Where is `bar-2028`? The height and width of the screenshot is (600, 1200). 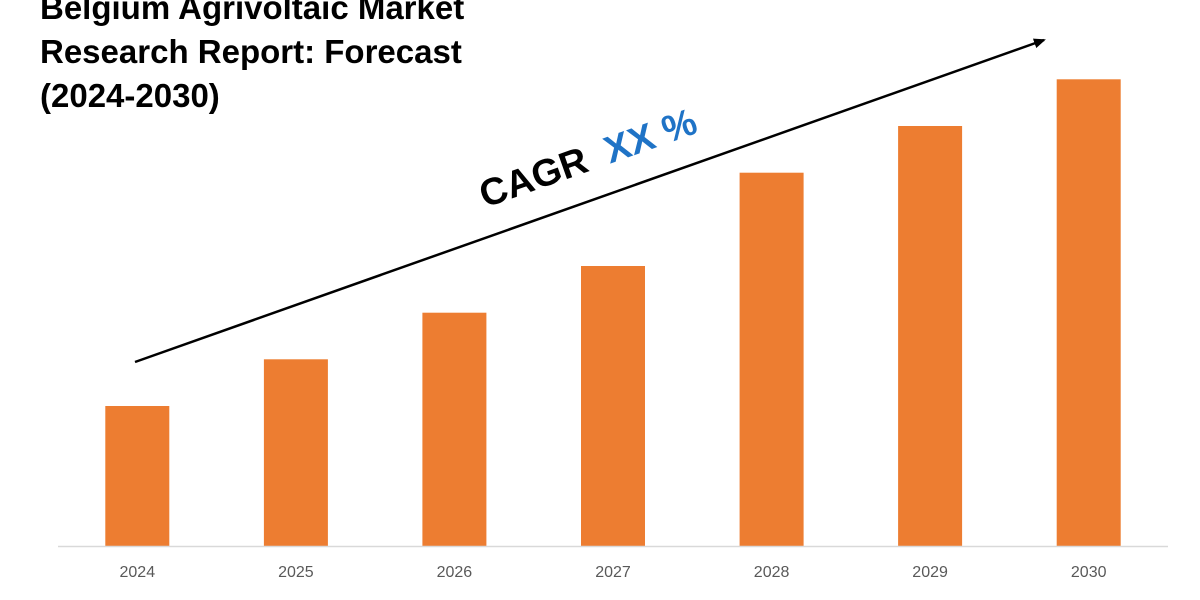 bar-2028 is located at coordinates (771, 359).